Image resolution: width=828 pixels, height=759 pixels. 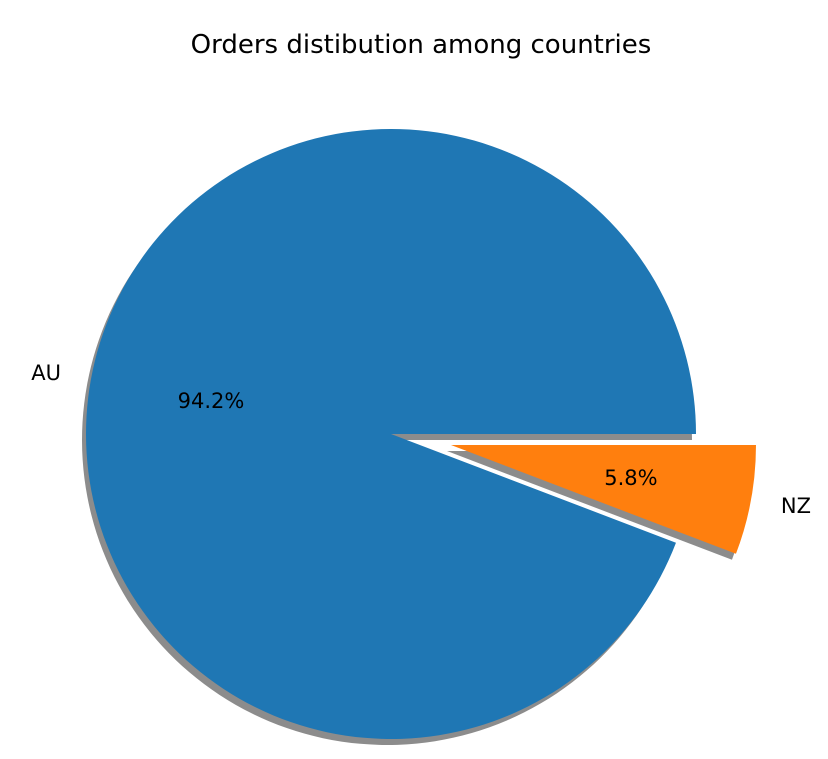 I want to click on slice-percent-nz: 5.8%, so click(x=630, y=478).